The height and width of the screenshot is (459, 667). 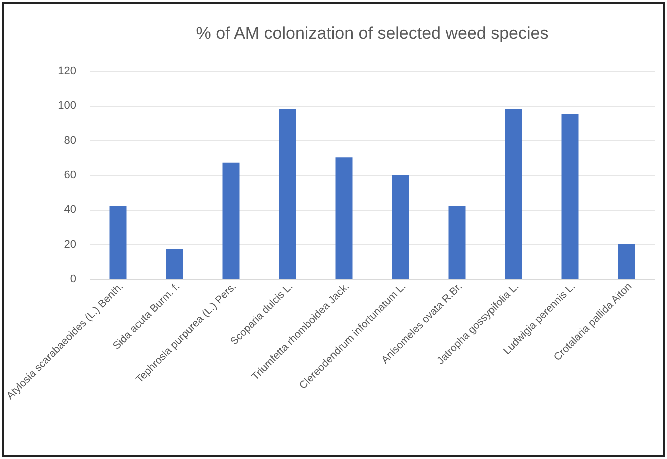 What do you see at coordinates (372, 33) in the screenshot?
I see `chart-title: % of AM colonization of selected weed species` at bounding box center [372, 33].